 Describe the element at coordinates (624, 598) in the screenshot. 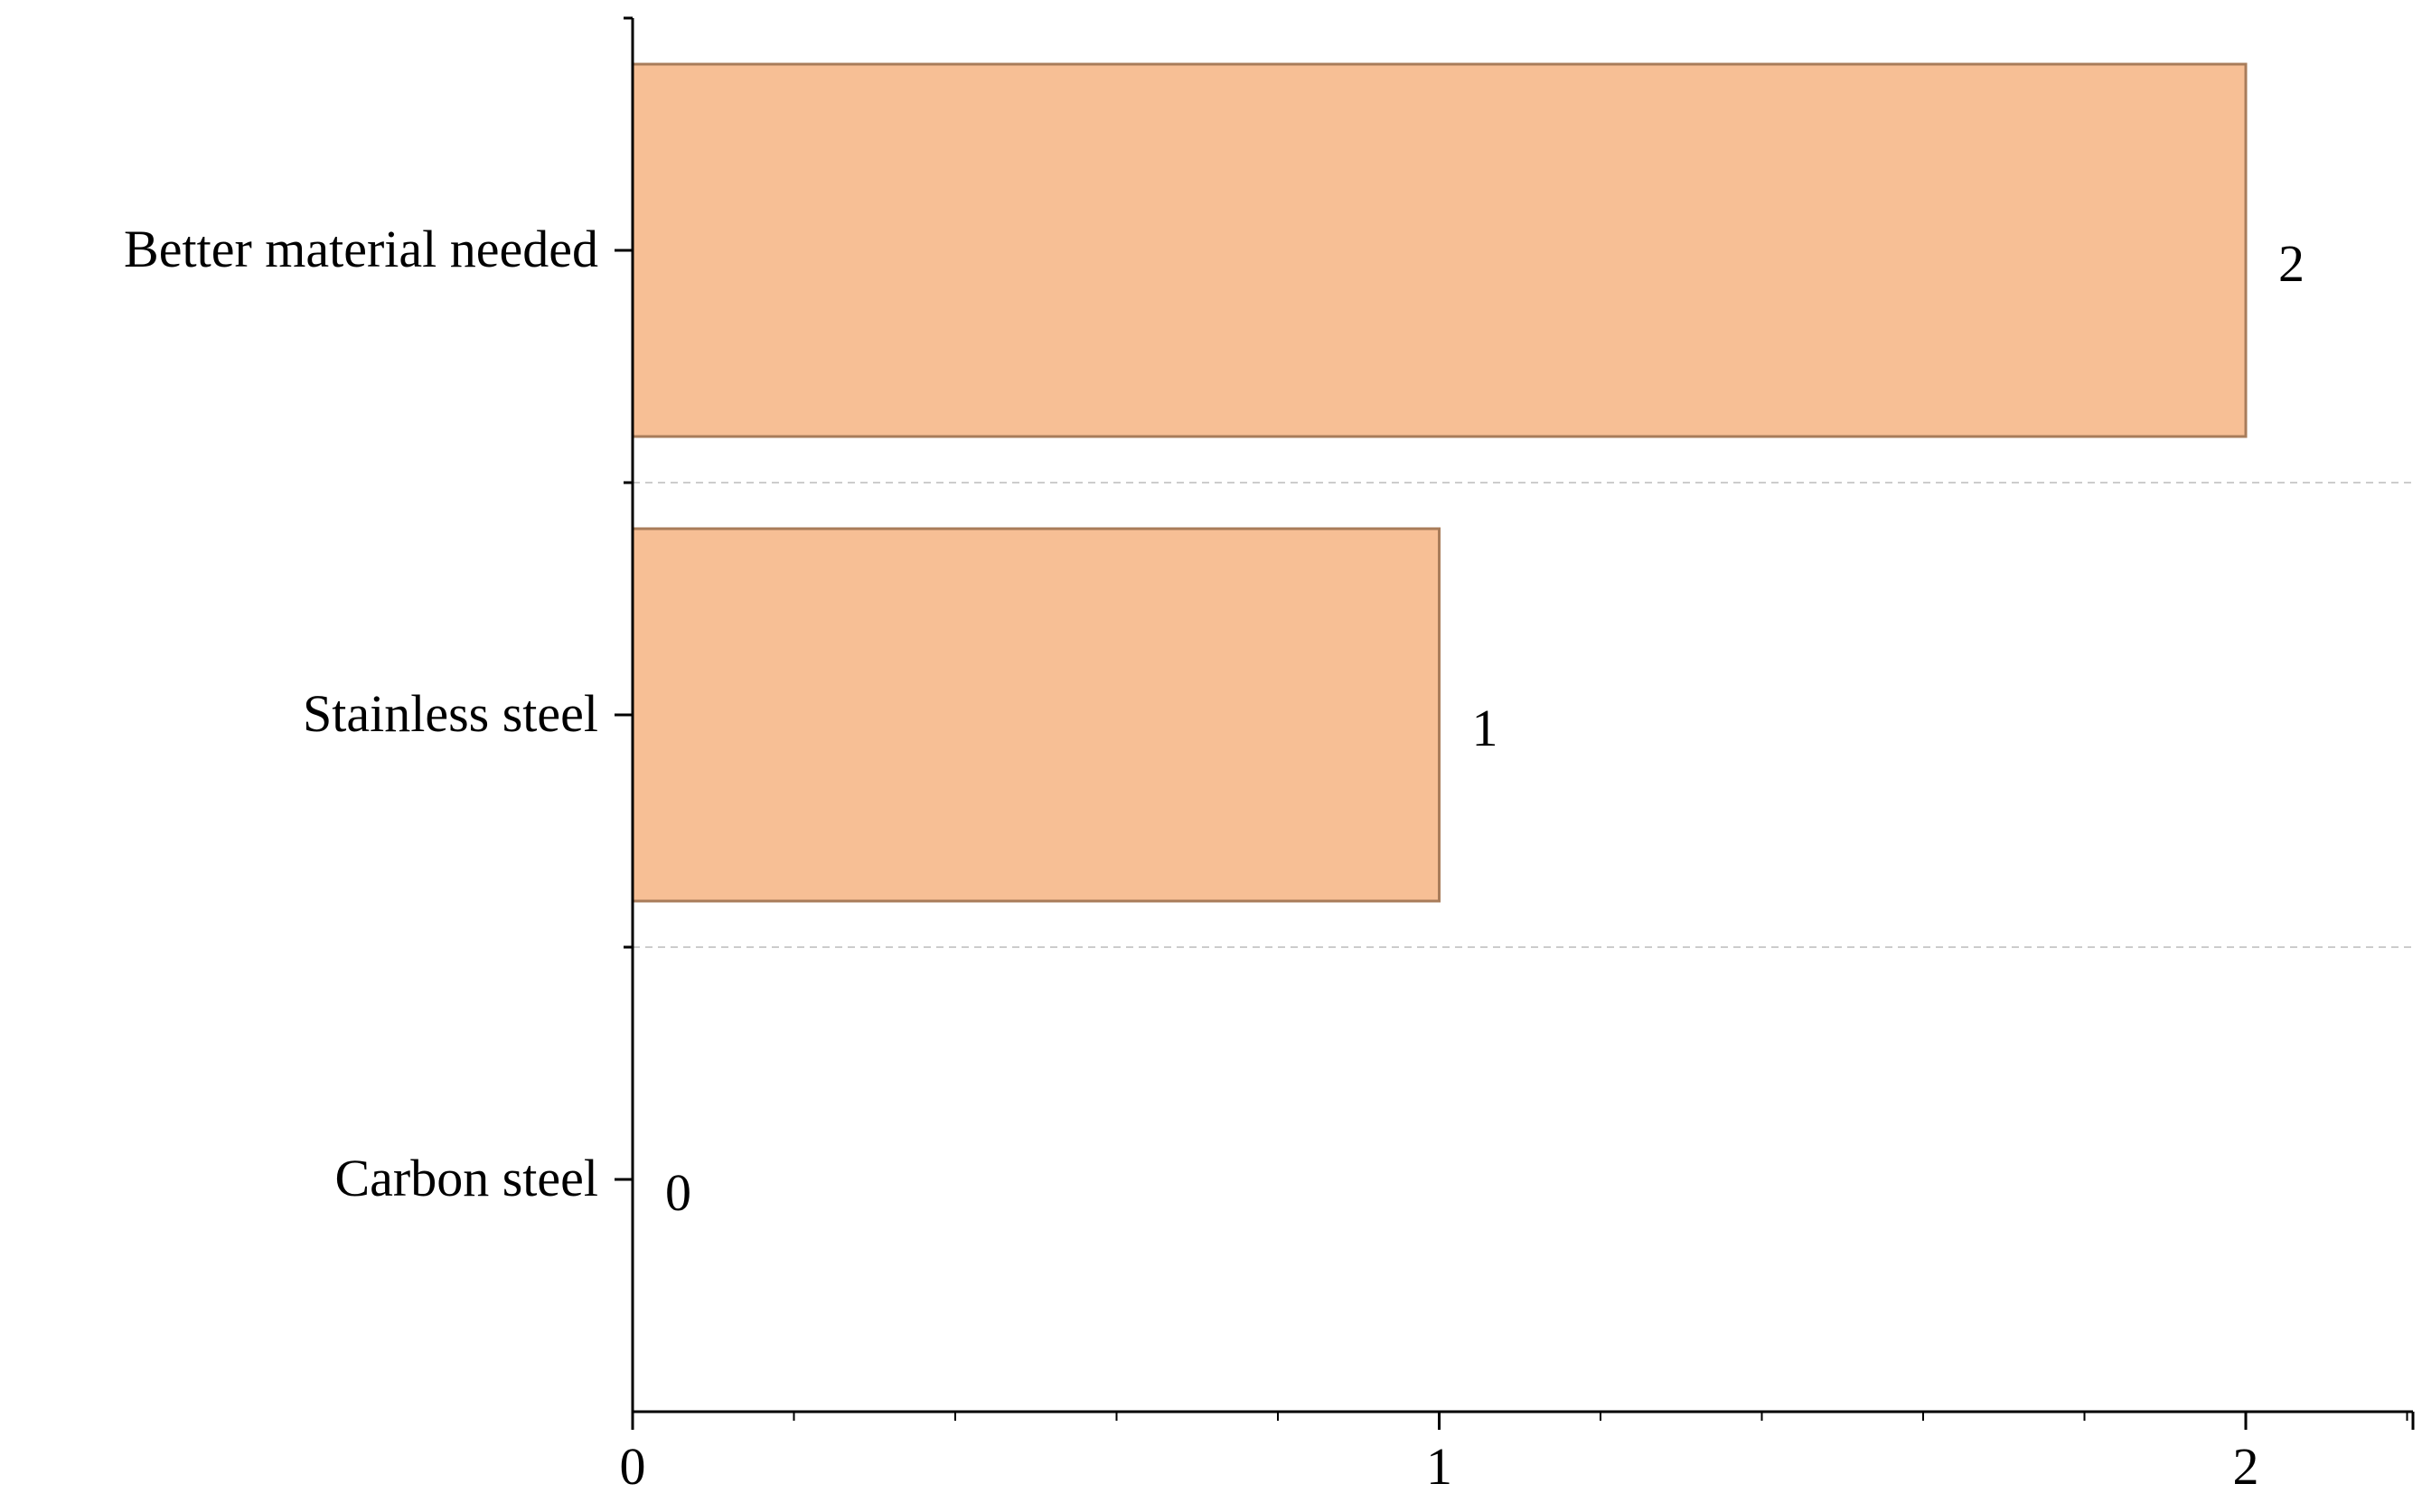

I see `y-ticks` at that location.